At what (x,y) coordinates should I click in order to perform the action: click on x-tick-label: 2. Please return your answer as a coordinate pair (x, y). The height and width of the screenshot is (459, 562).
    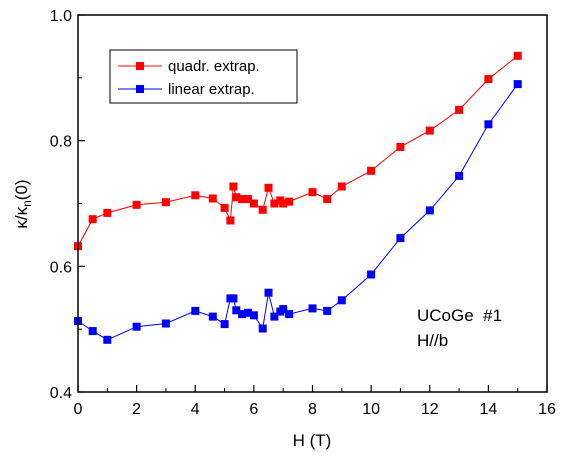
    Looking at the image, I should click on (136, 409).